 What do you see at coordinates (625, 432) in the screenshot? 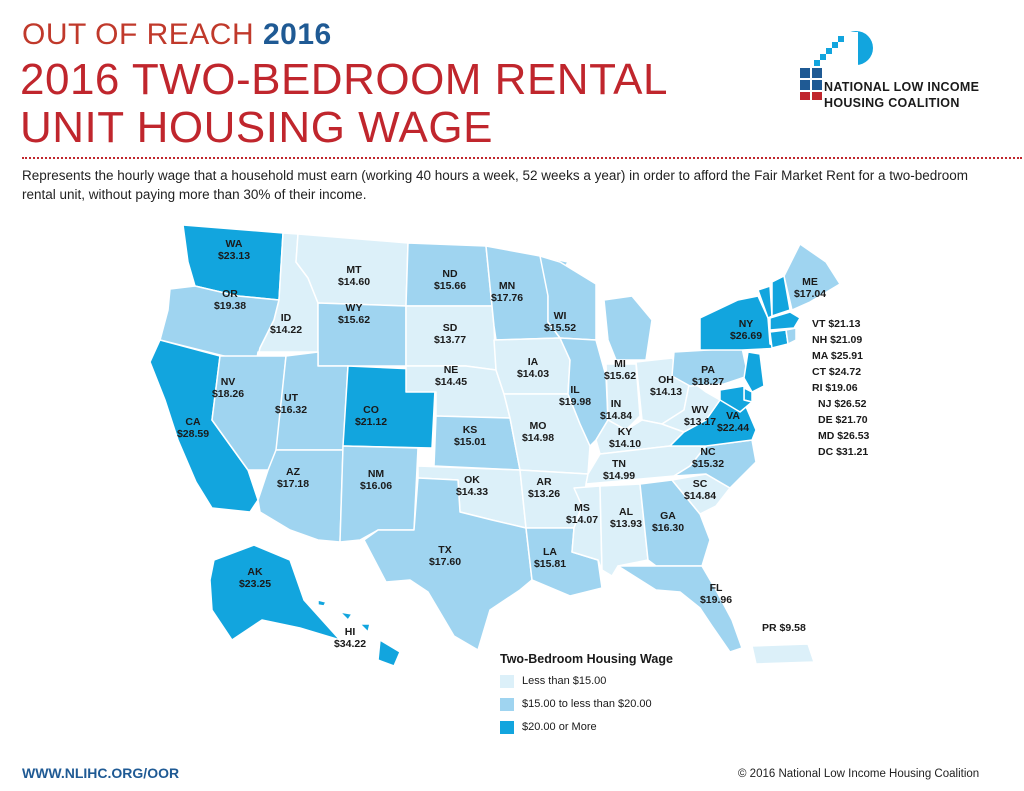
I see `state-code: KY` at bounding box center [625, 432].